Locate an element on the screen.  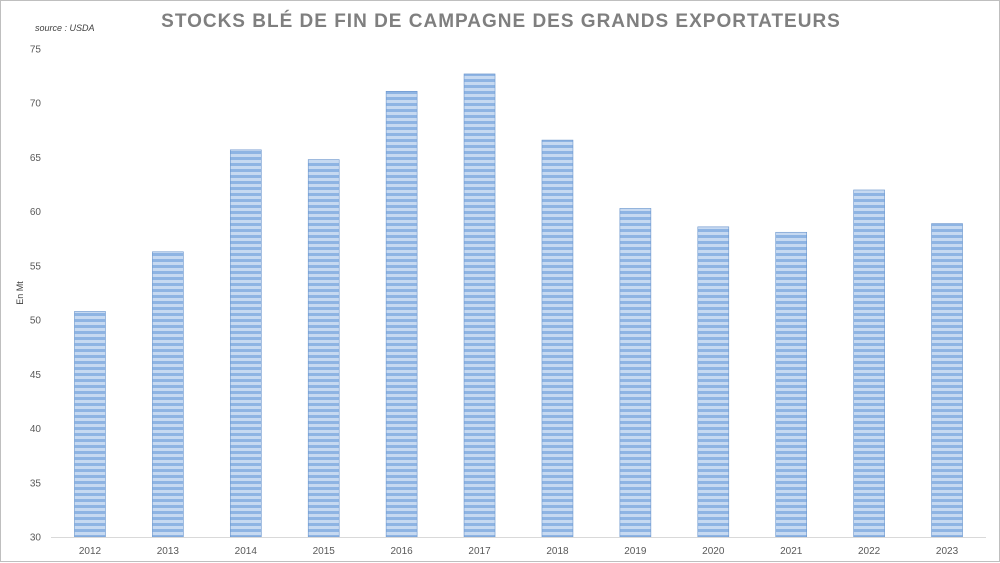
y-tick-label: 75 is located at coordinates (36, 50).